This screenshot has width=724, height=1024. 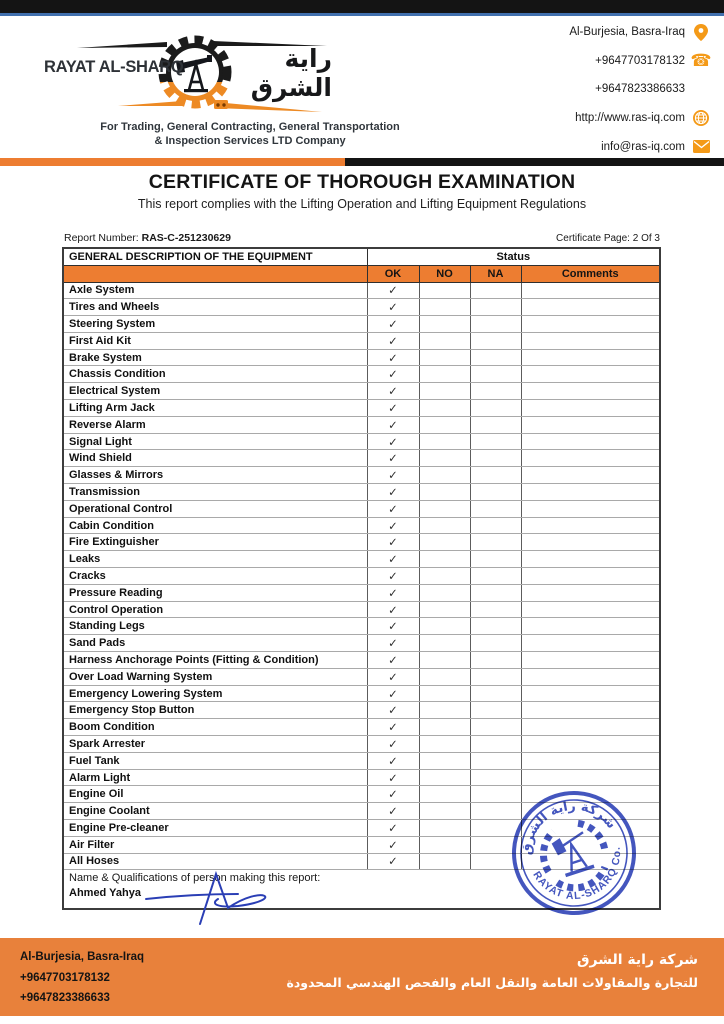 What do you see at coordinates (186, 76) in the screenshot?
I see `company-logo: RAYAT AL-SHARQ راية الشرق` at bounding box center [186, 76].